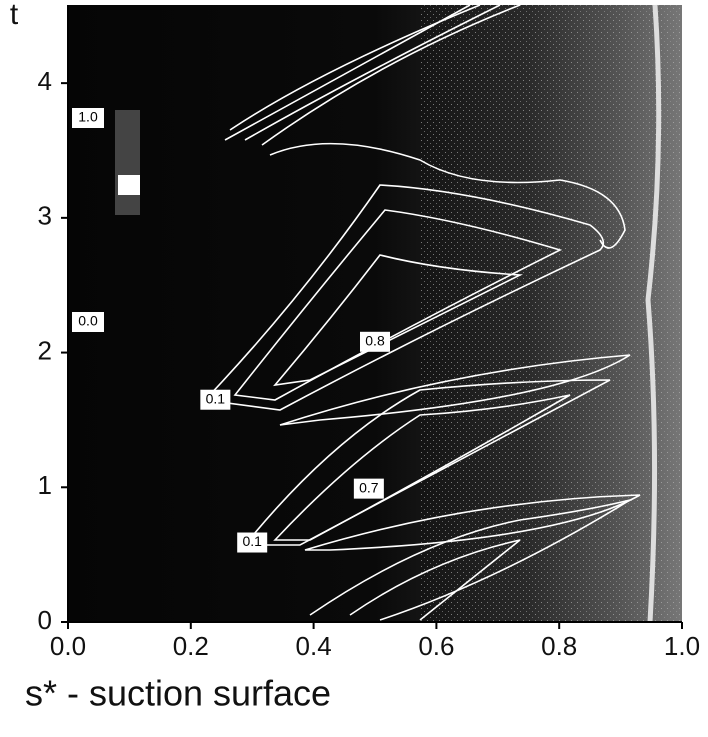 Image resolution: width=708 pixels, height=737 pixels. I want to click on x-tick-label: 0.4, so click(314, 646).